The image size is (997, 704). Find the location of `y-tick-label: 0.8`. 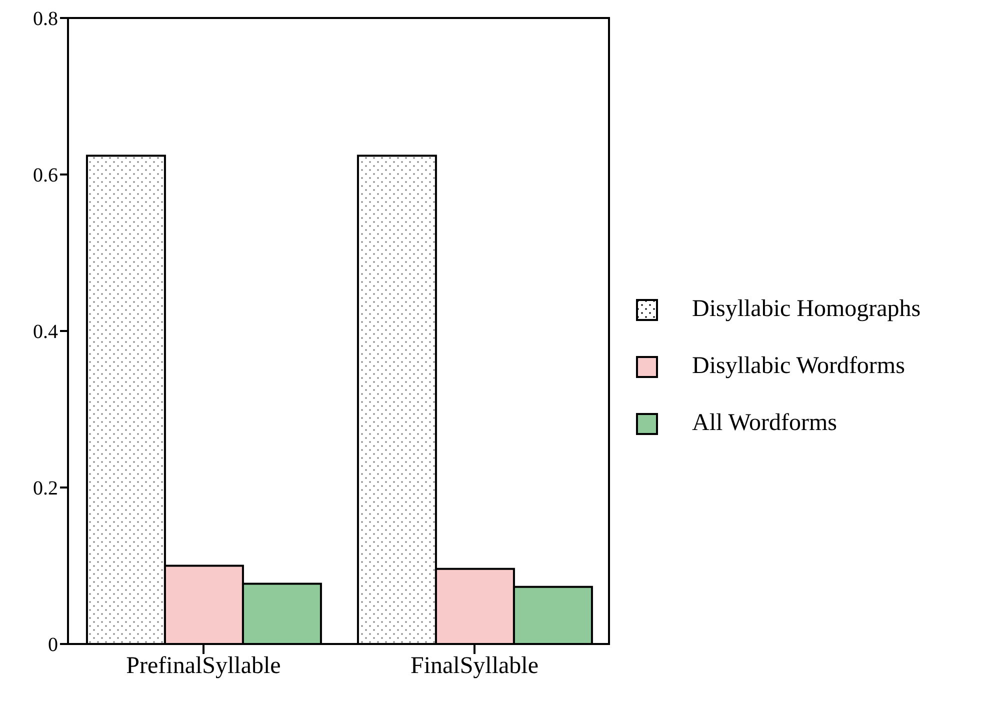

y-tick-label: 0.8 is located at coordinates (45, 19).